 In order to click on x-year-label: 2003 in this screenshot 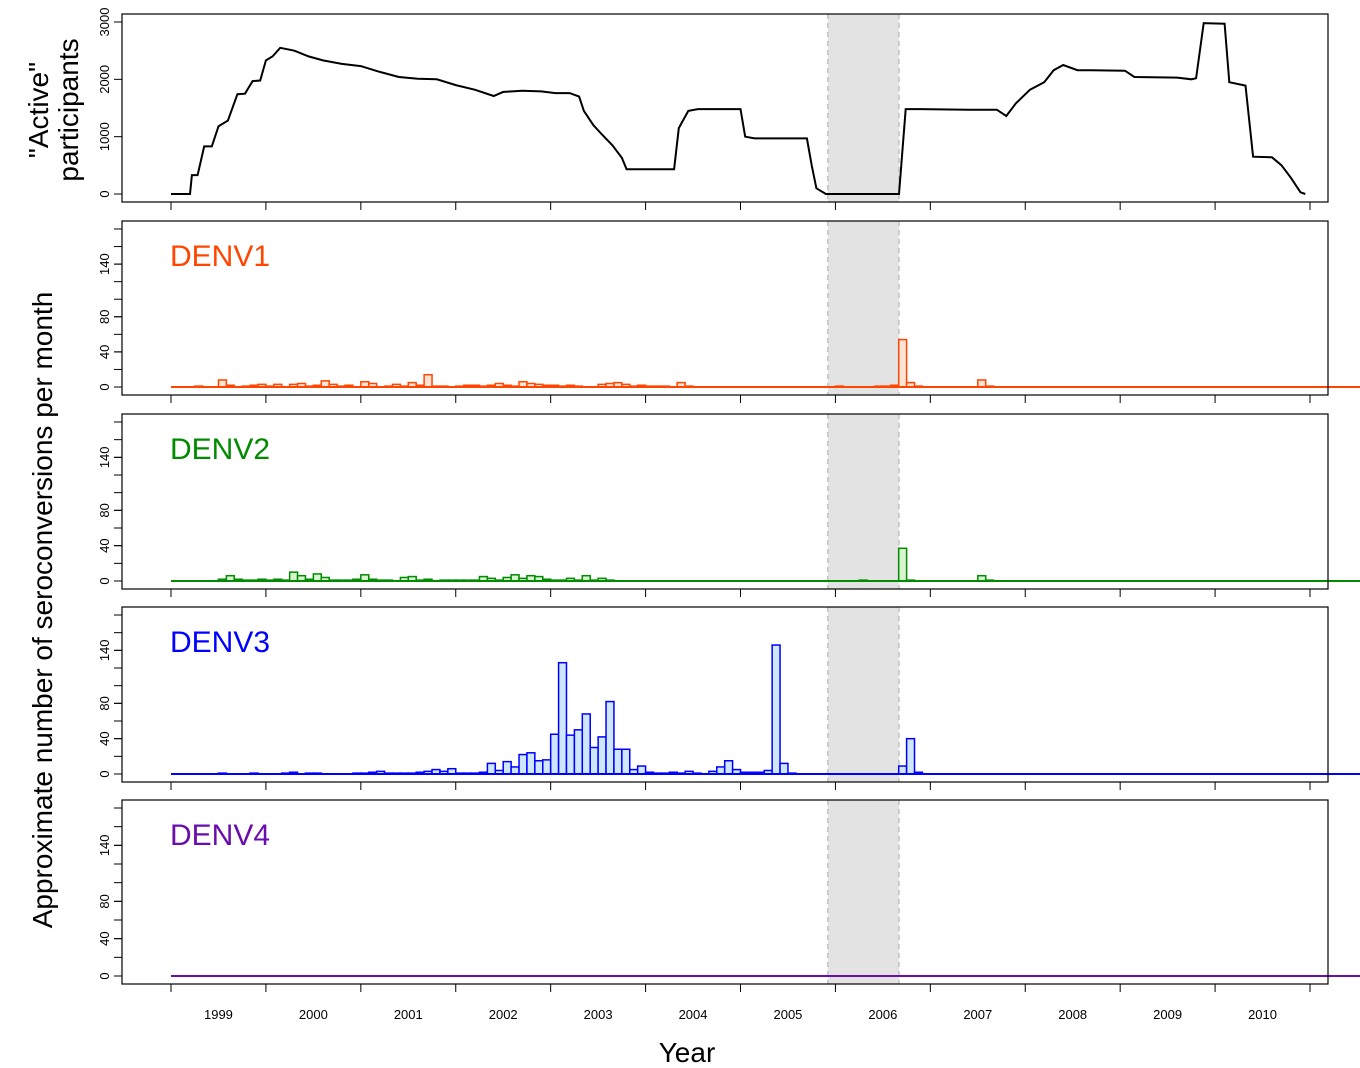, I will do `click(598, 1014)`.